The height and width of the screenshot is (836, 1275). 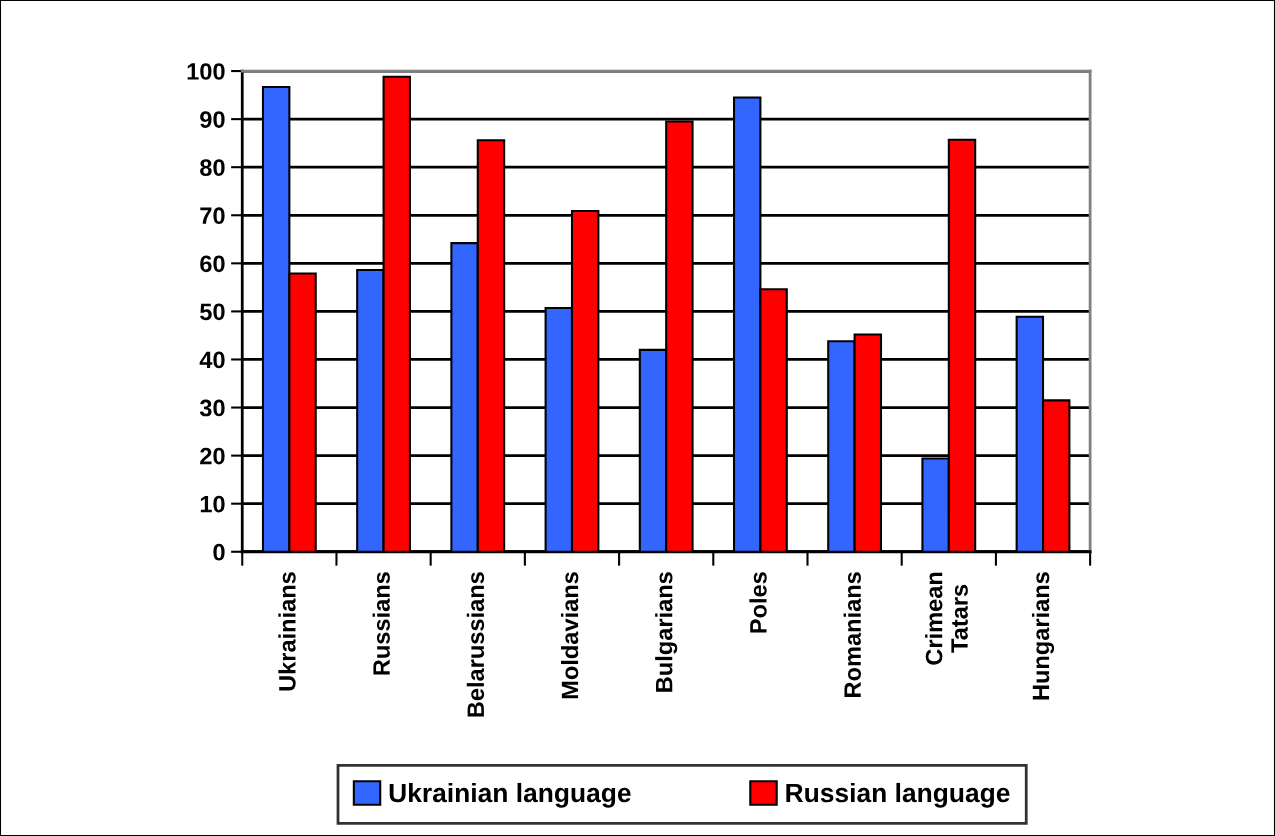 I want to click on y-tick-label: 30, so click(x=212, y=408).